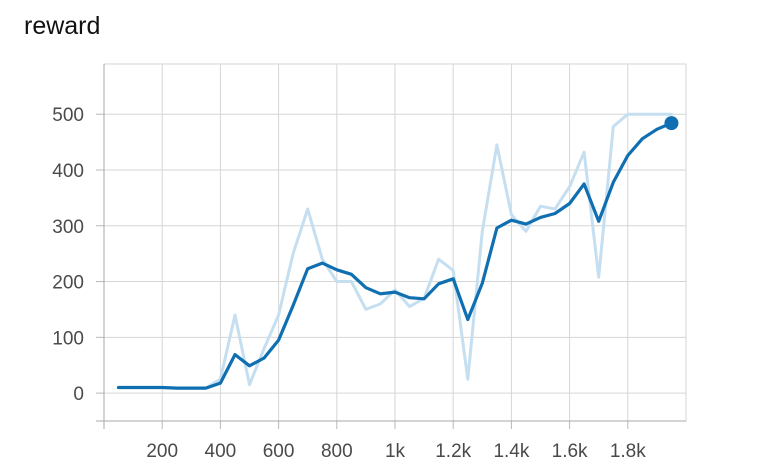  Describe the element at coordinates (453, 451) in the screenshot. I see `x-tick-label: 1.2k` at that location.